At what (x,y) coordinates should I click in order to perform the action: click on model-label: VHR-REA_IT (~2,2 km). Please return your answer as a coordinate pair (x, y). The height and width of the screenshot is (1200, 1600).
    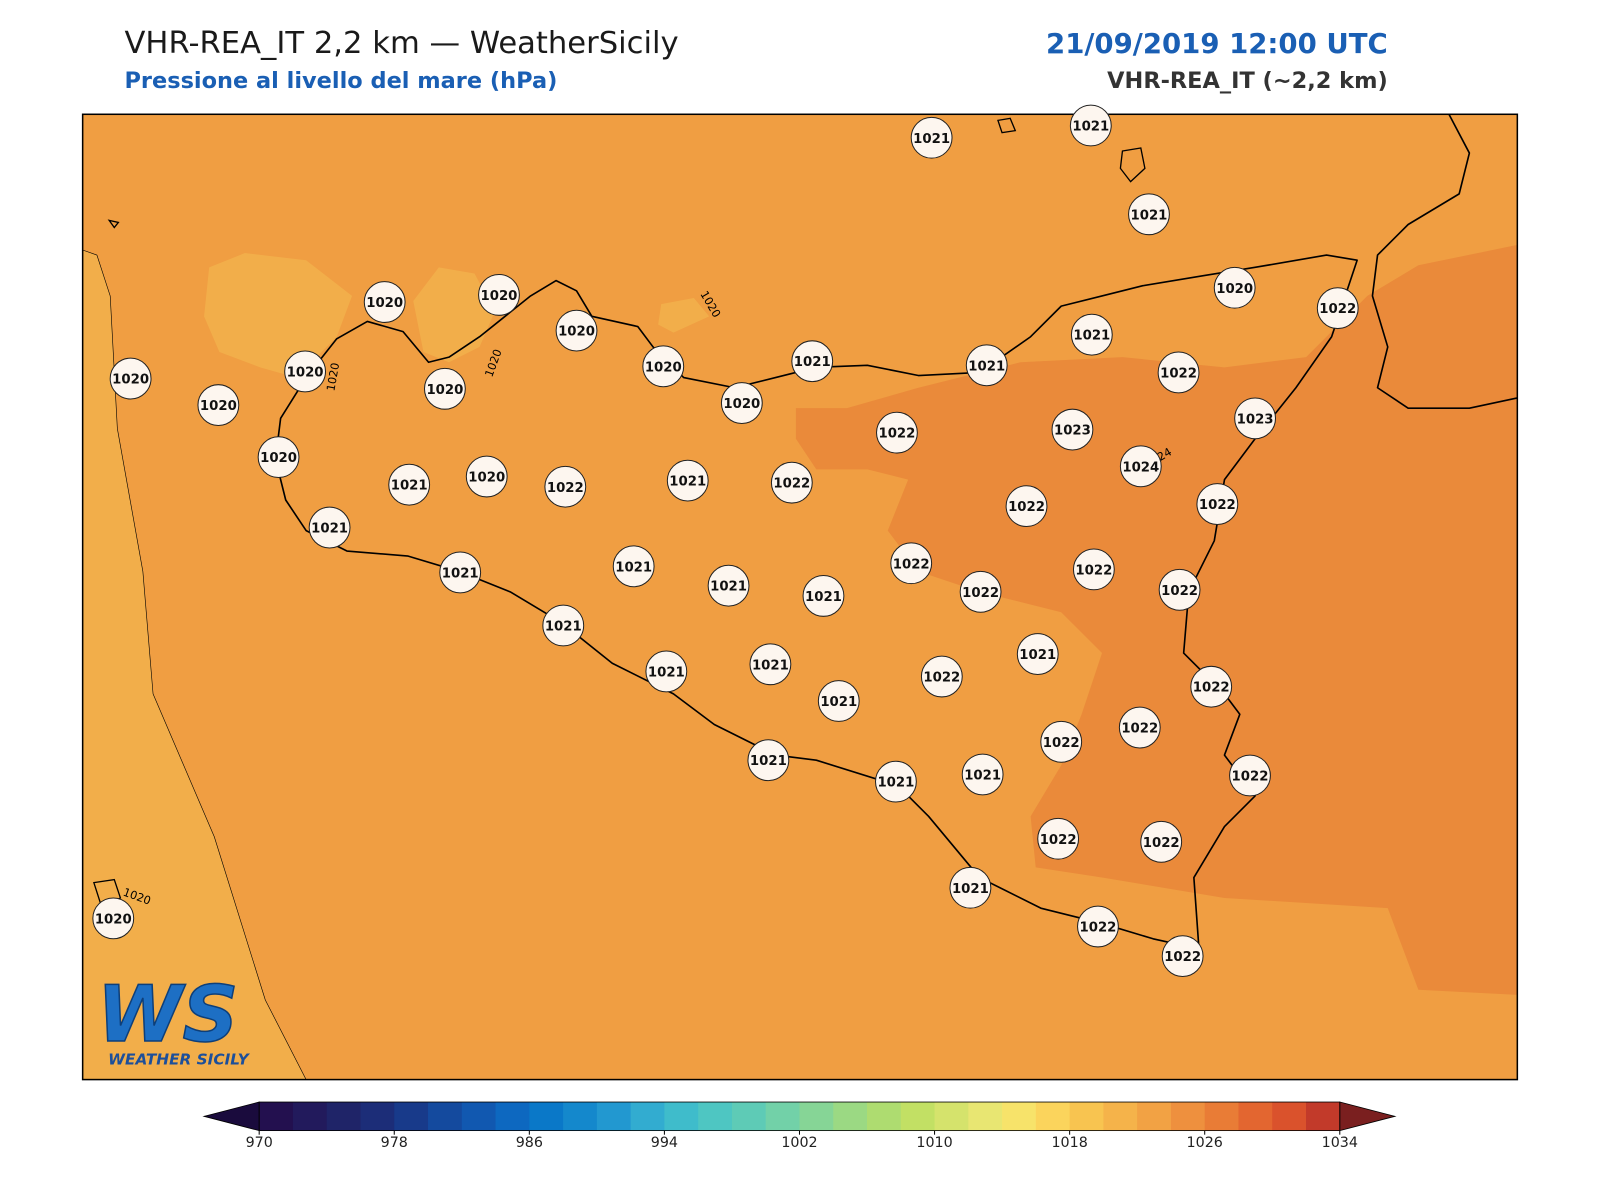
    Looking at the image, I should click on (1247, 81).